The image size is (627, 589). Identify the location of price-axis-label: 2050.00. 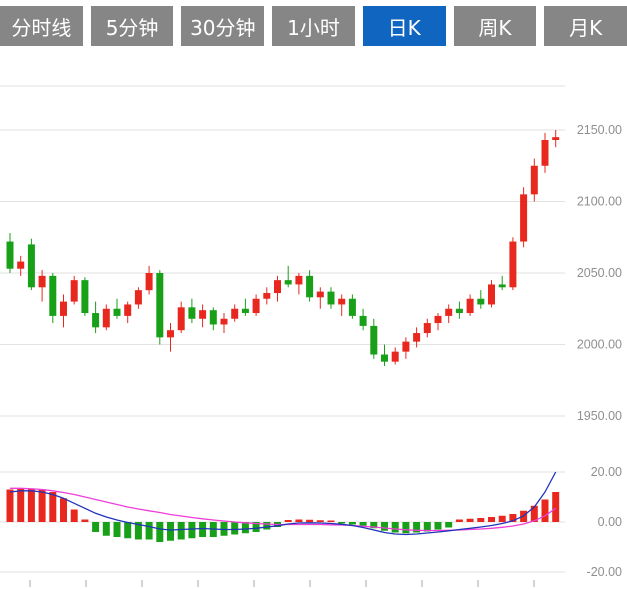
(599, 273).